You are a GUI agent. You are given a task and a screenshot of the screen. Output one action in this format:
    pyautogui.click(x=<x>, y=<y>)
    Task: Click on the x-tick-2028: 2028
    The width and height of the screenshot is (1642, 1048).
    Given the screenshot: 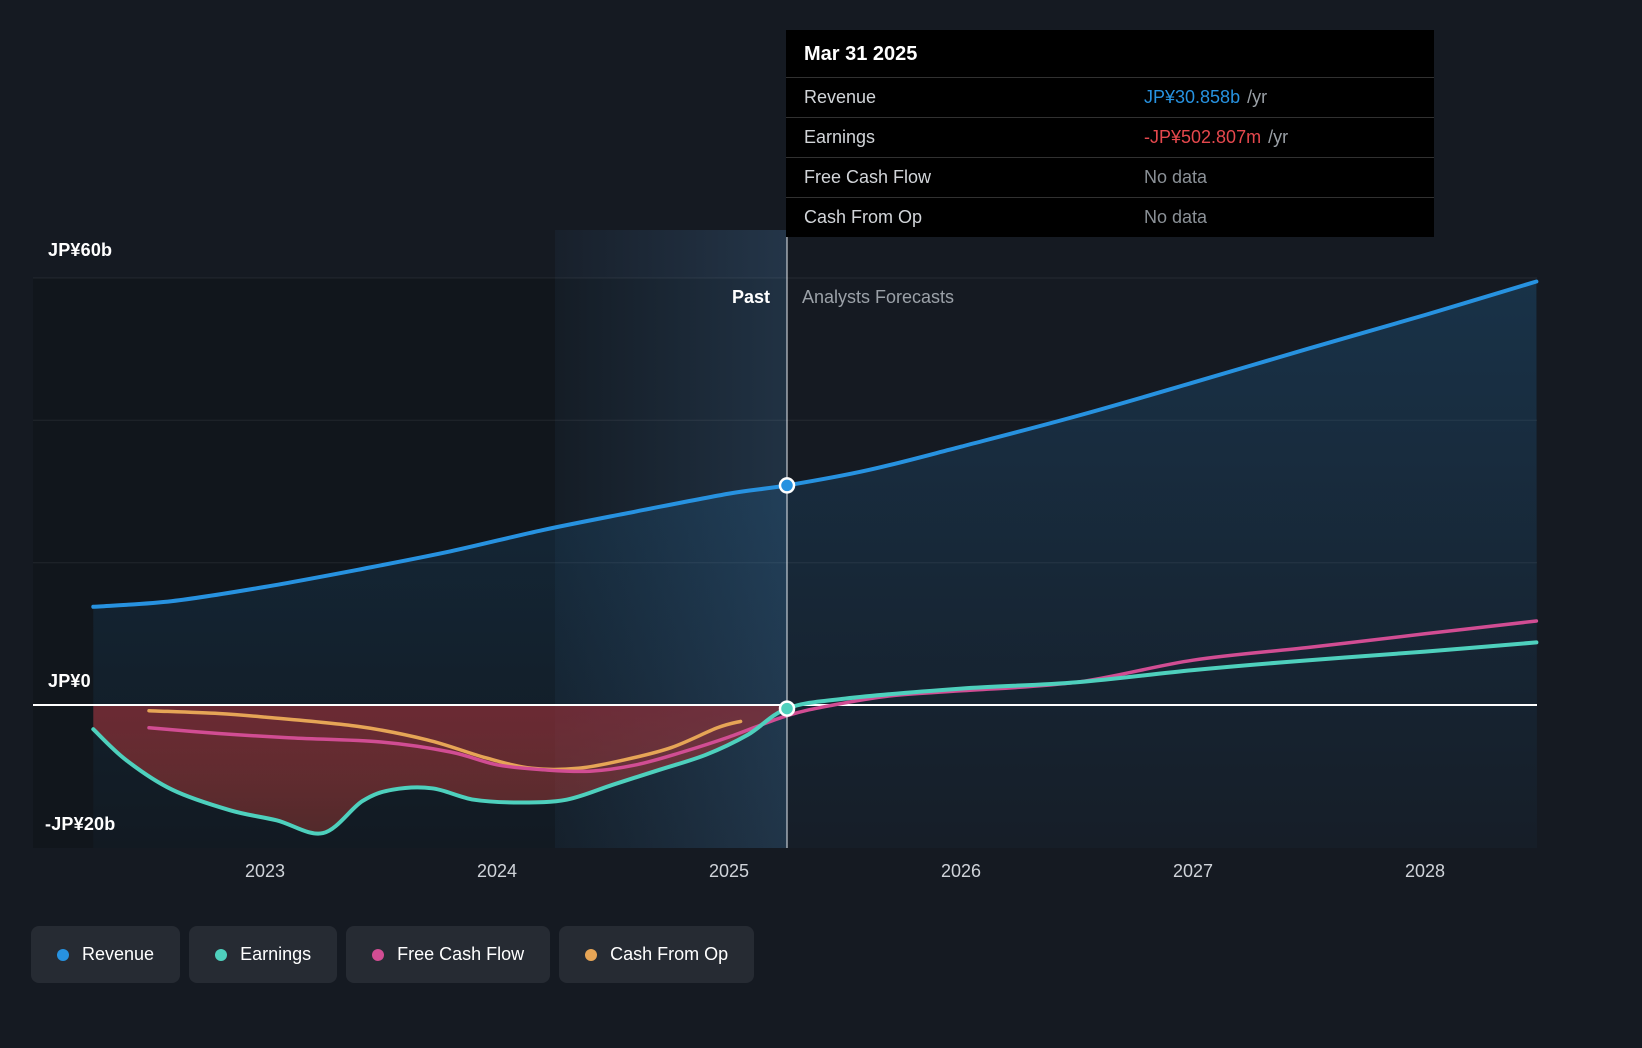 What is the action you would take?
    pyautogui.click(x=1425, y=871)
    